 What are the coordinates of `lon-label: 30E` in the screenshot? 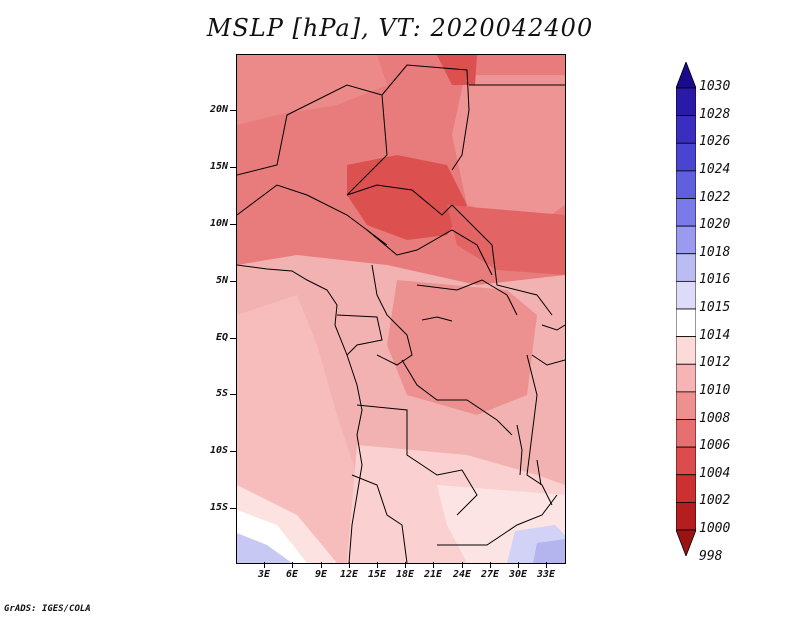 It's located at (518, 574).